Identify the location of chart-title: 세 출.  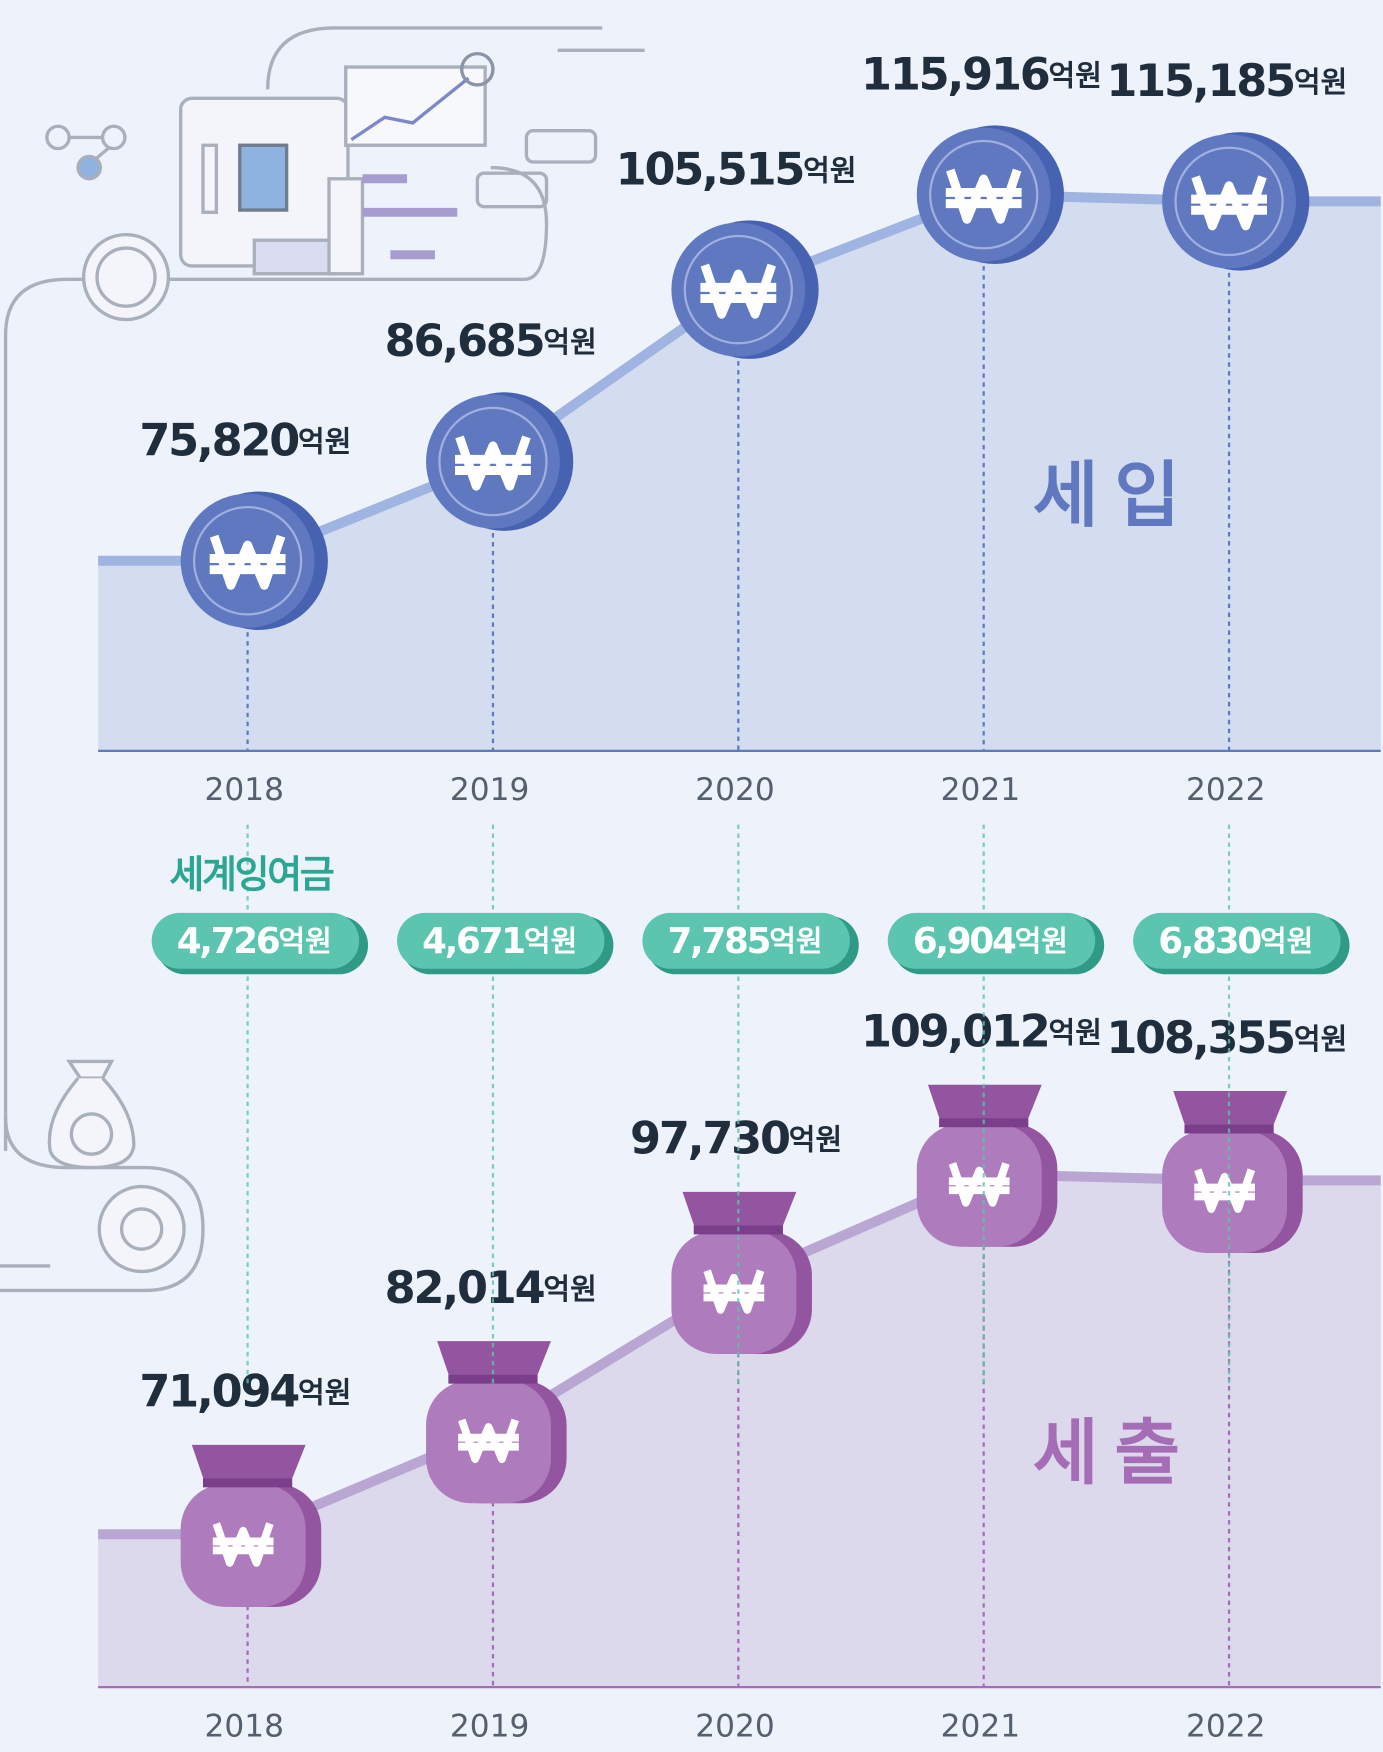
(1105, 1453).